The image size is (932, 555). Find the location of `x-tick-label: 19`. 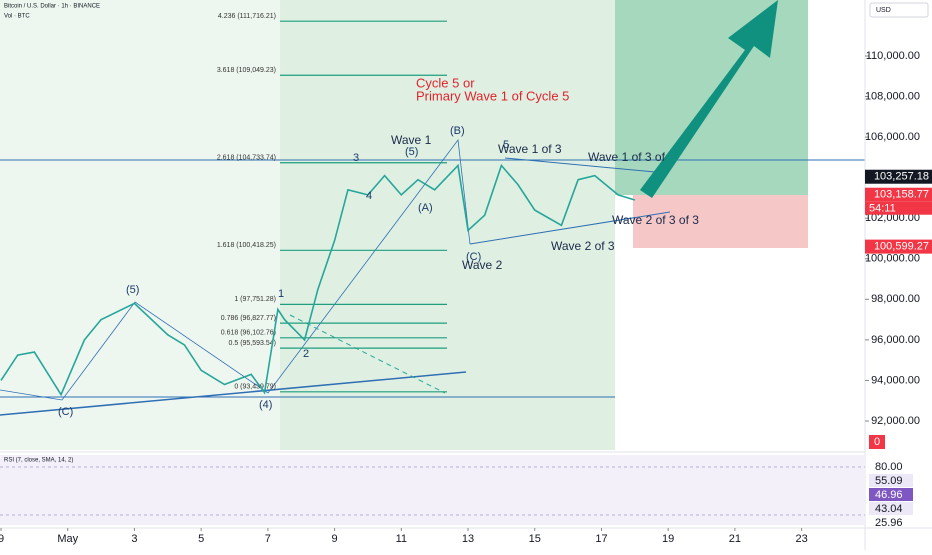

x-tick-label: 19 is located at coordinates (668, 539).